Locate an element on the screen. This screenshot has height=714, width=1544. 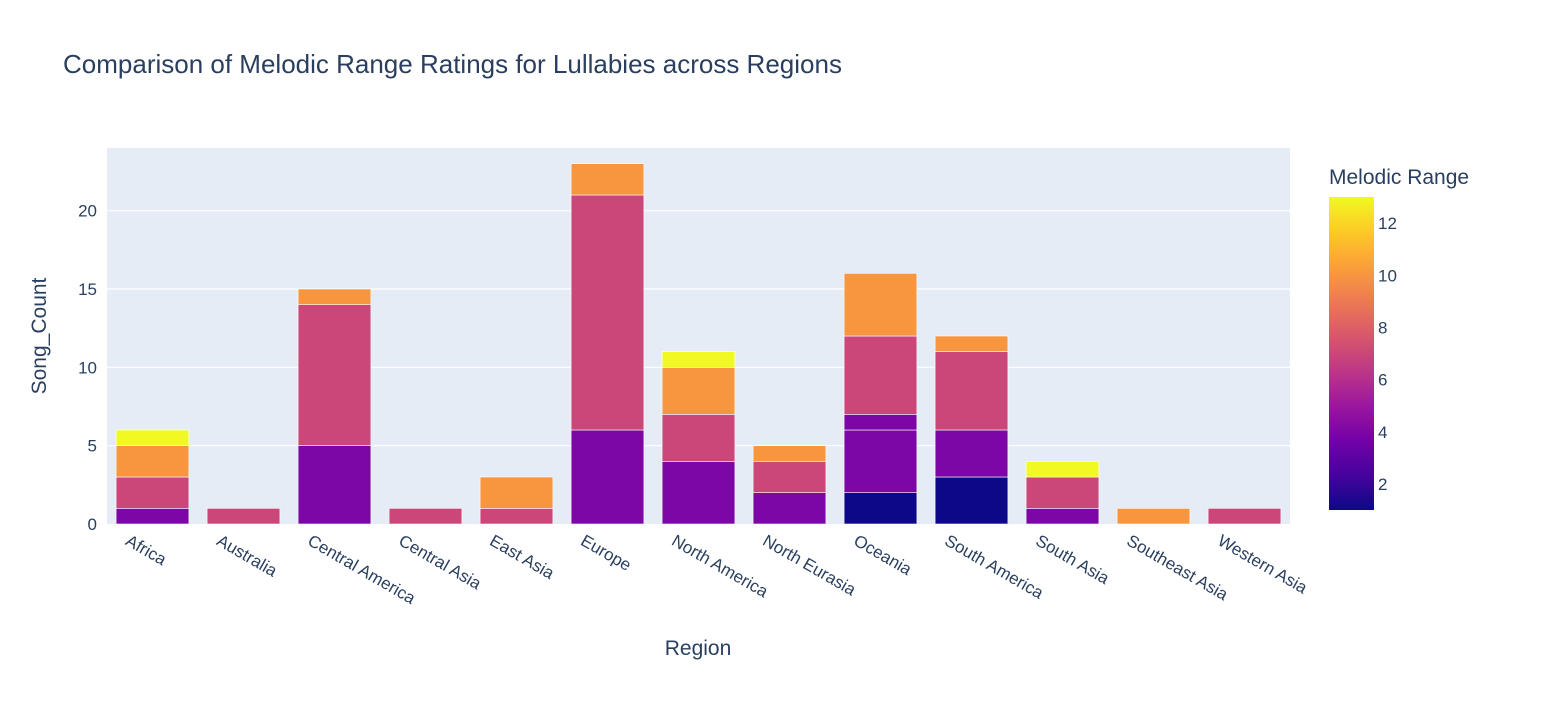
y-axis-ticks: 0 5 10 15 20 is located at coordinates (87, 368).